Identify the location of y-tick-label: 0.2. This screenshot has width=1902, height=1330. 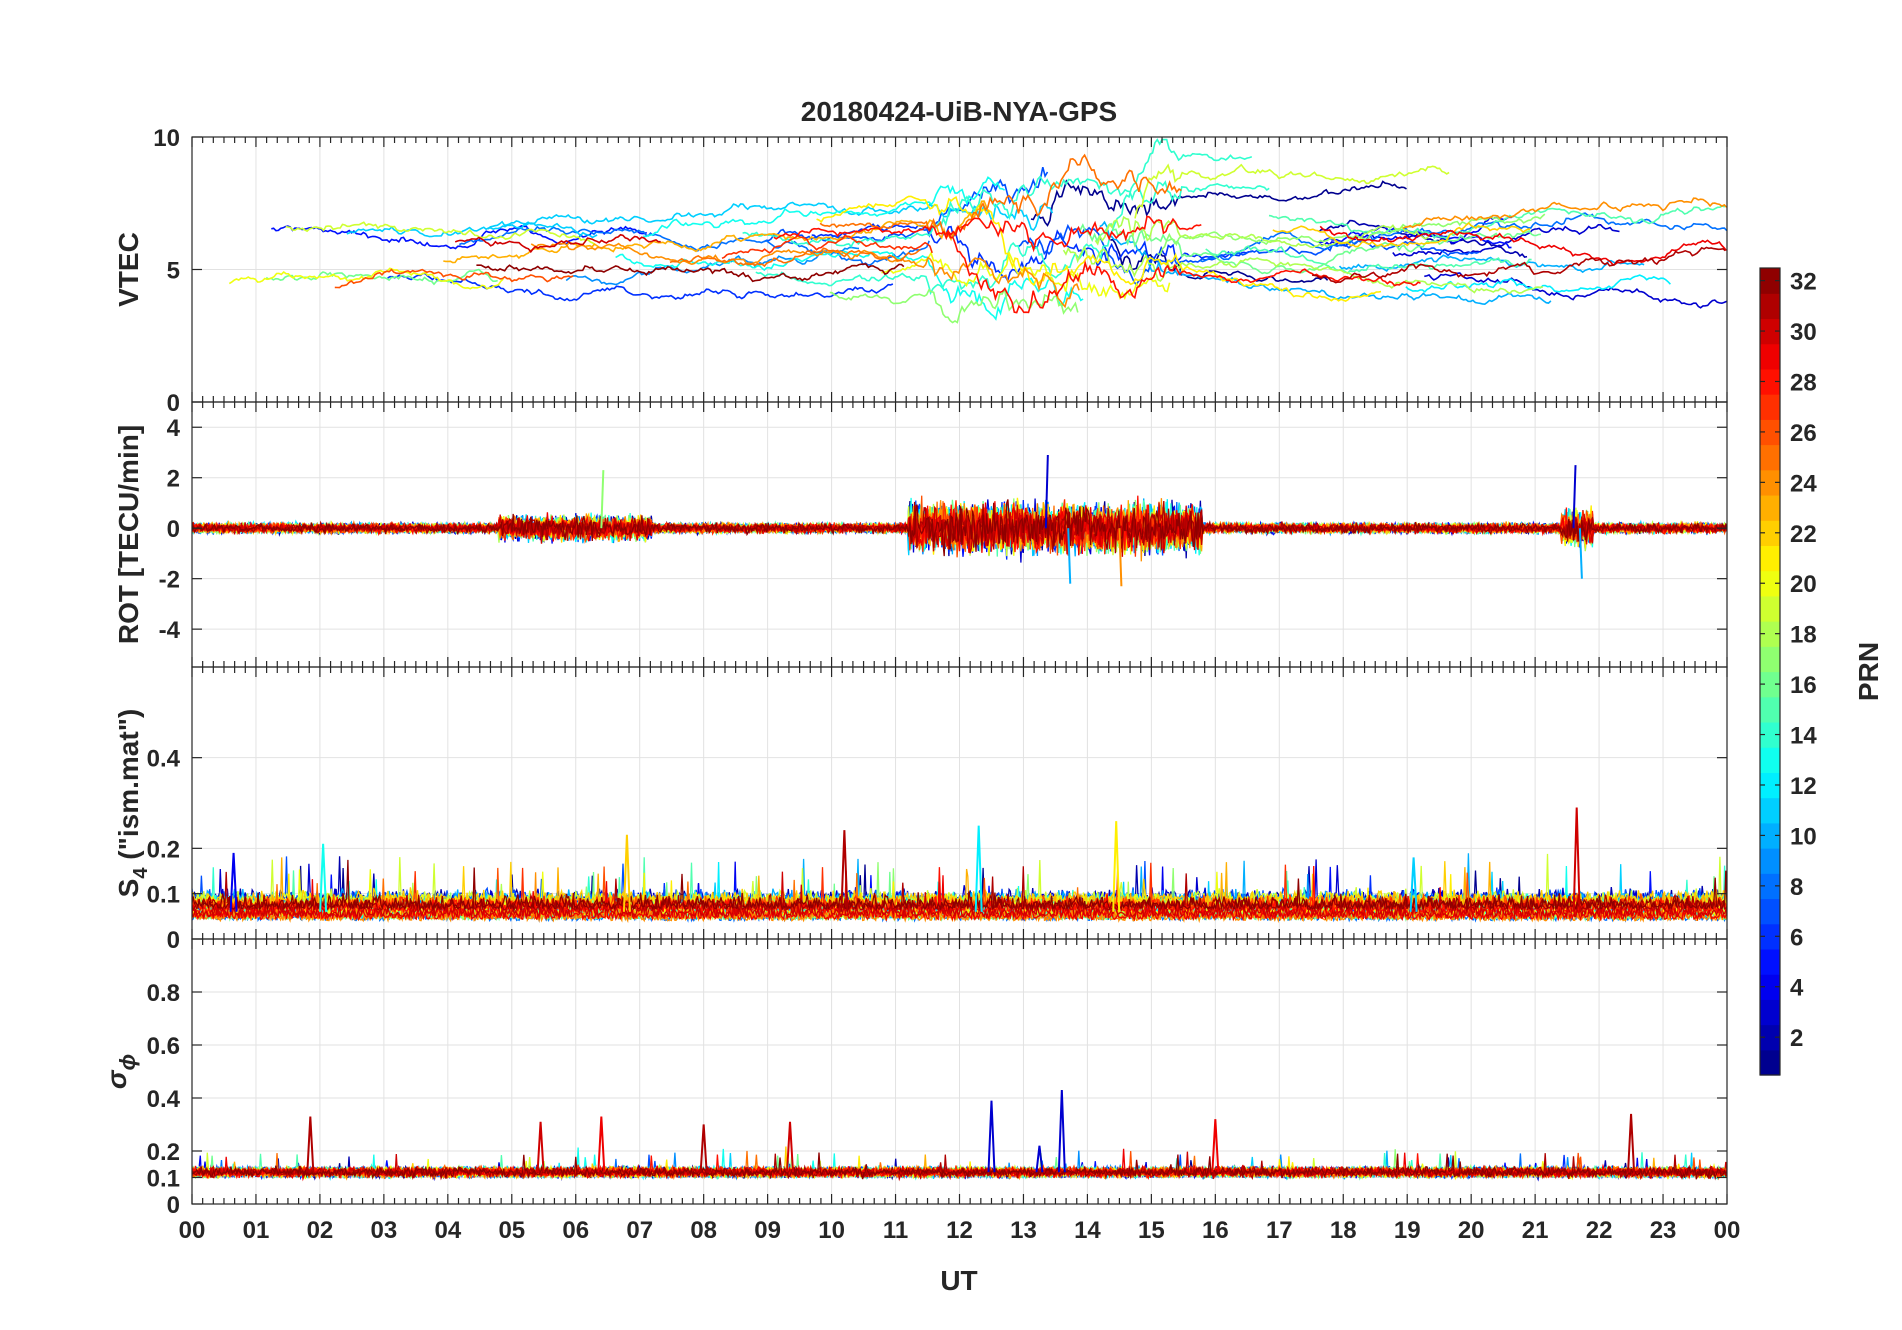
(163, 1152).